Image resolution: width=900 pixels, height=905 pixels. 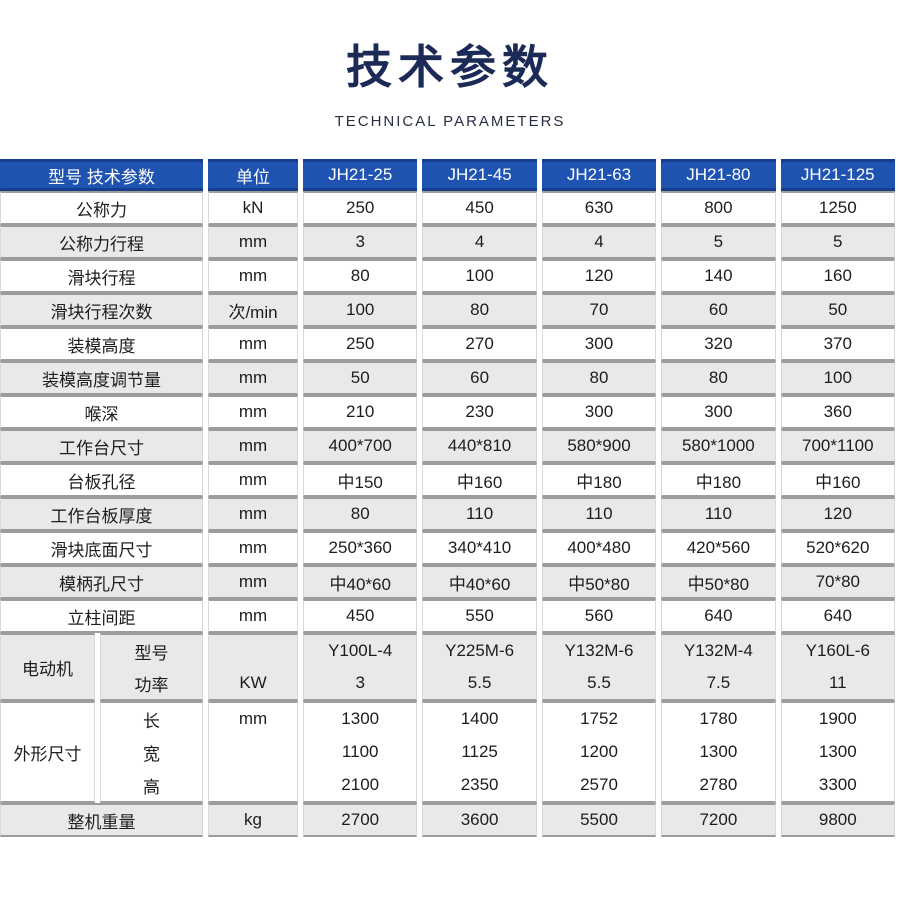 I want to click on header-cell-model: JH21-80, so click(x=718, y=175).